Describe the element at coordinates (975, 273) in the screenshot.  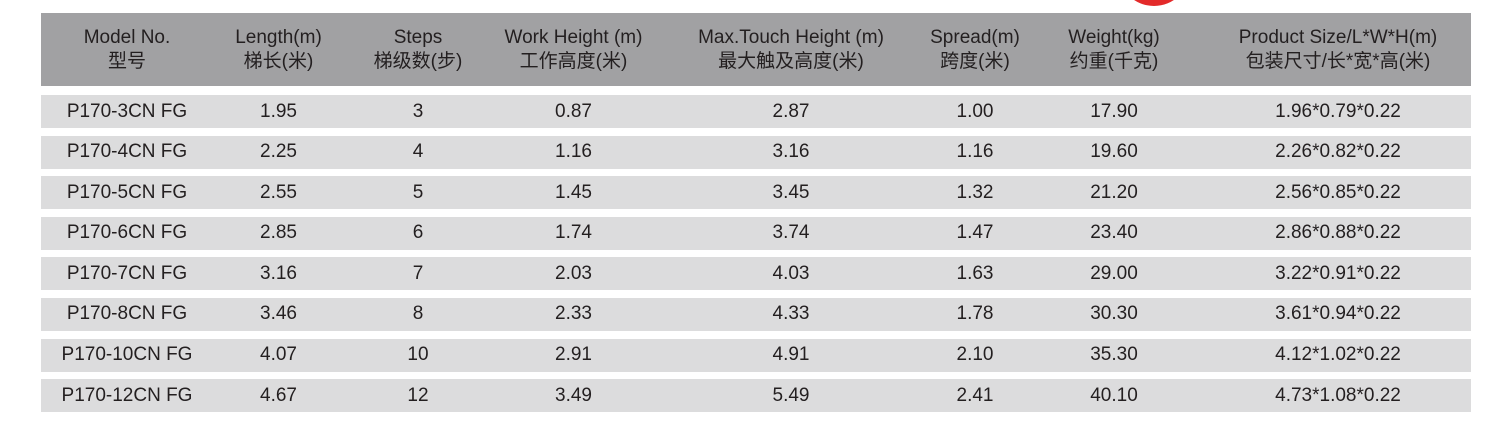
I see `cell-spread: 1.63` at that location.